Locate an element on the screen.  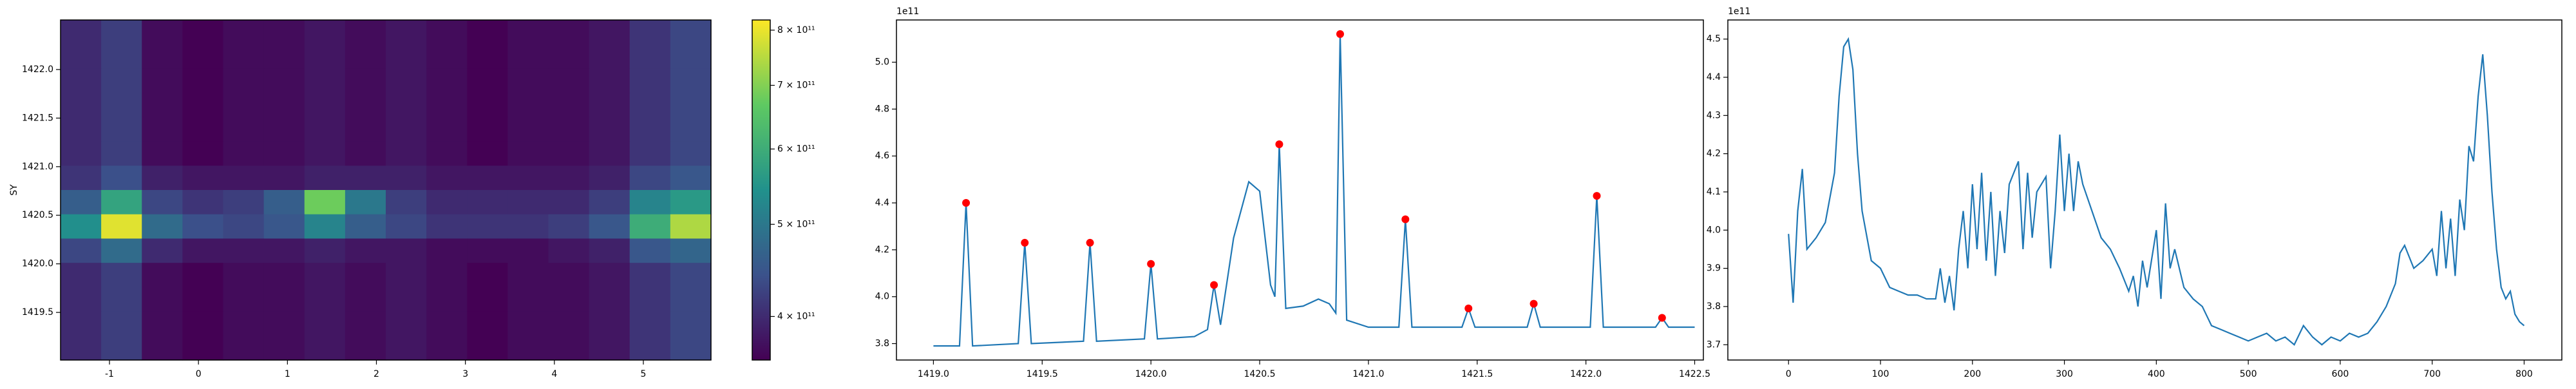
x-tick-label: 500 is located at coordinates (2248, 374).